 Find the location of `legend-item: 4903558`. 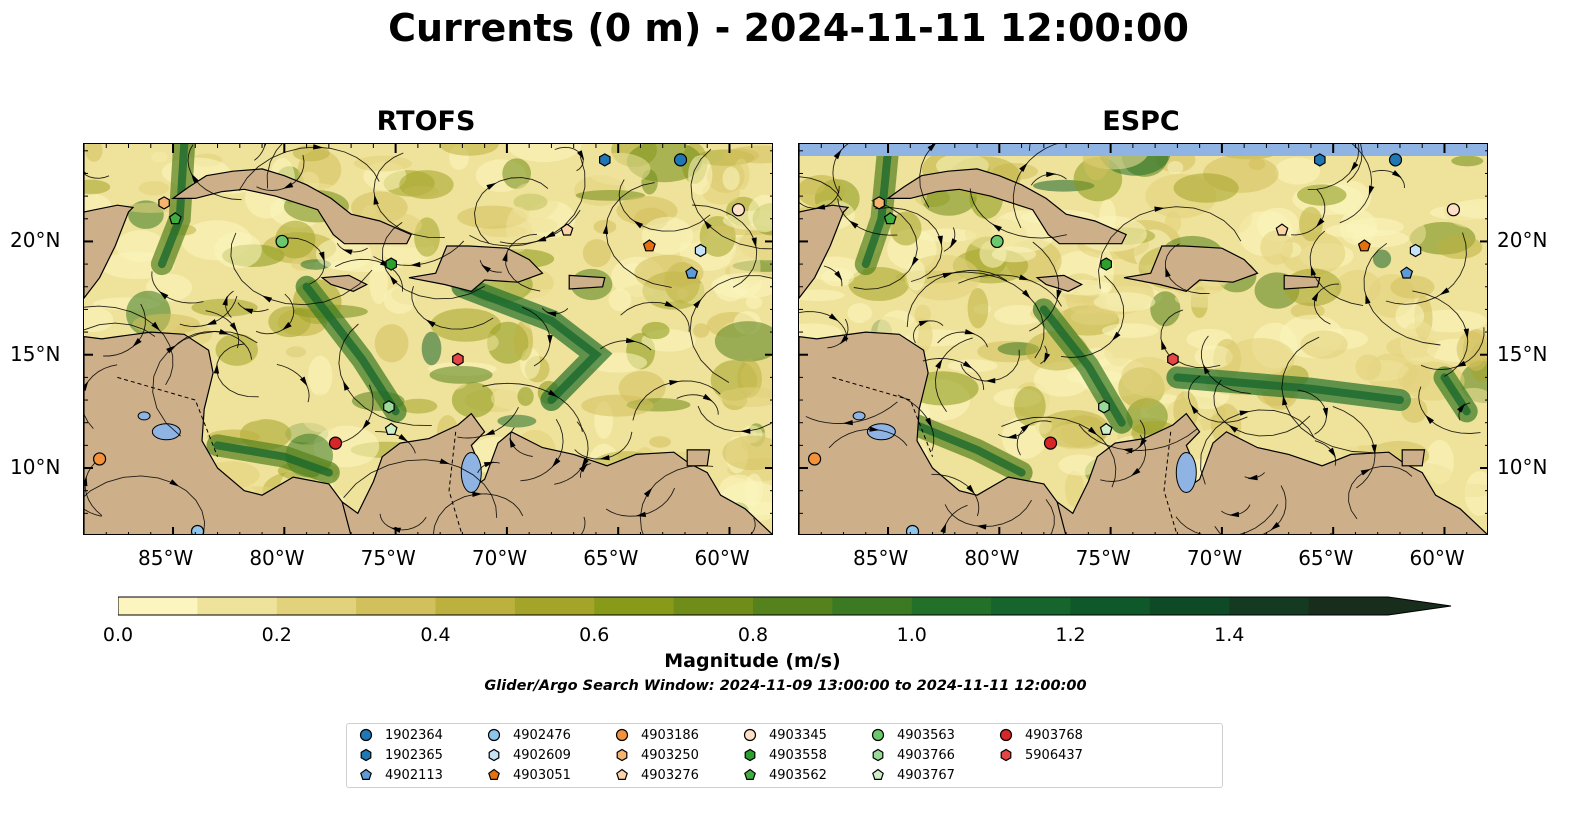

legend-item: 4903558 is located at coordinates (785, 755).